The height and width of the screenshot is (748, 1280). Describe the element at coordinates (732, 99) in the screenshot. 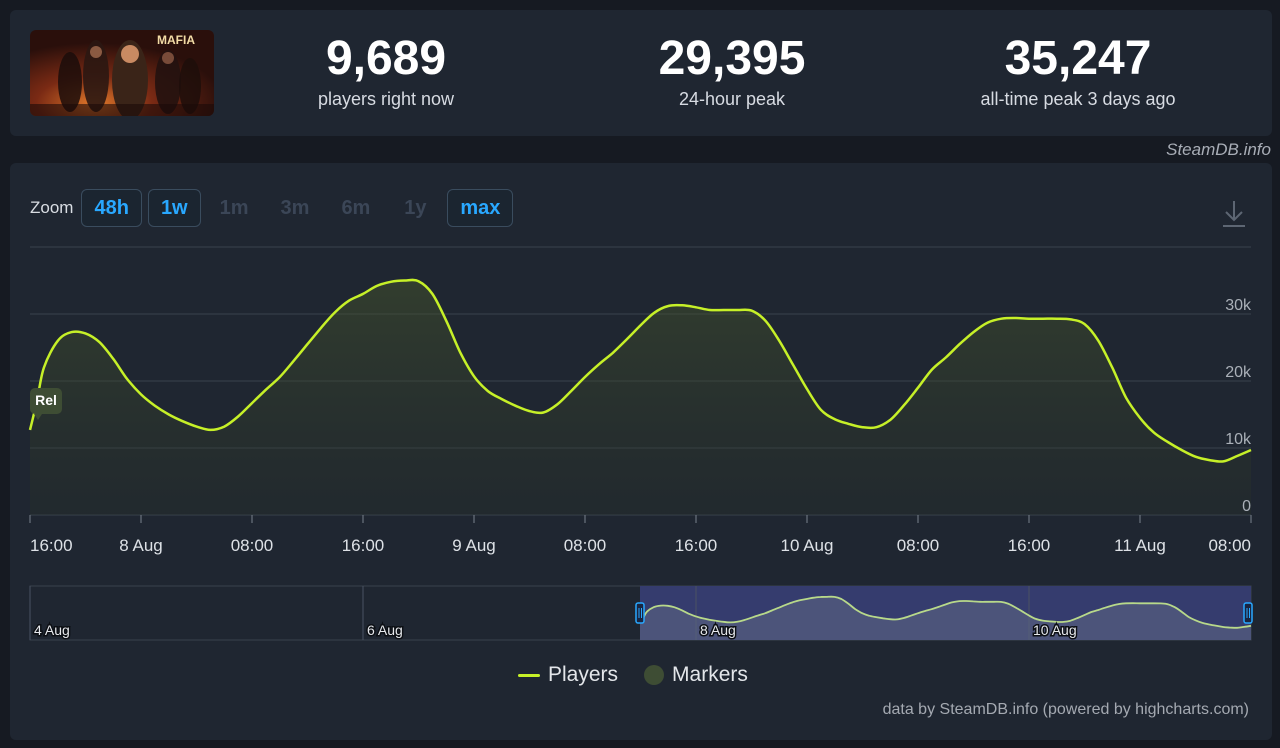

I see `peak-24h-label: 24-hour peak` at that location.